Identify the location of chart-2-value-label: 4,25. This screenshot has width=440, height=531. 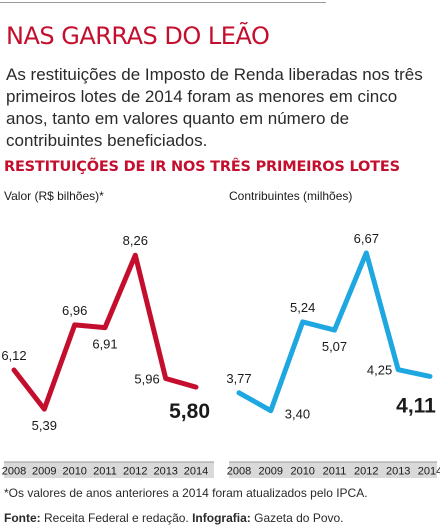
(379, 370).